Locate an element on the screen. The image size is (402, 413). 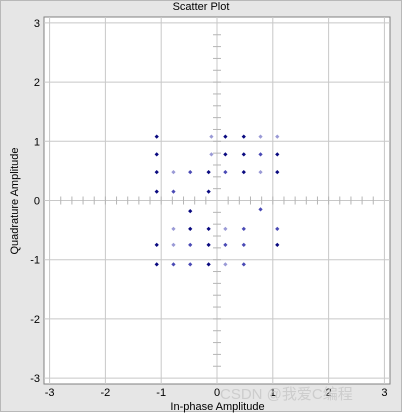
x-tick-label: -3 is located at coordinates (50, 393).